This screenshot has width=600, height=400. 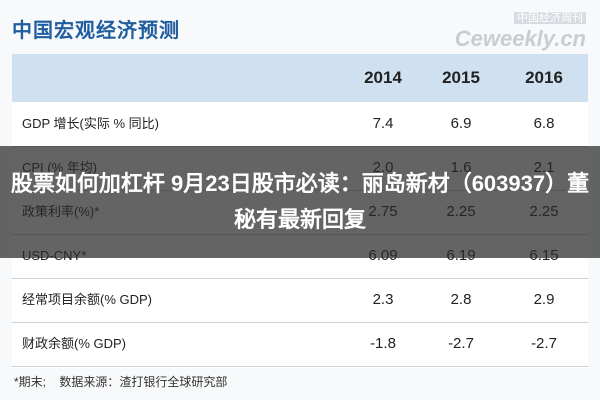 I want to click on cell-value: 6.8, so click(x=544, y=123).